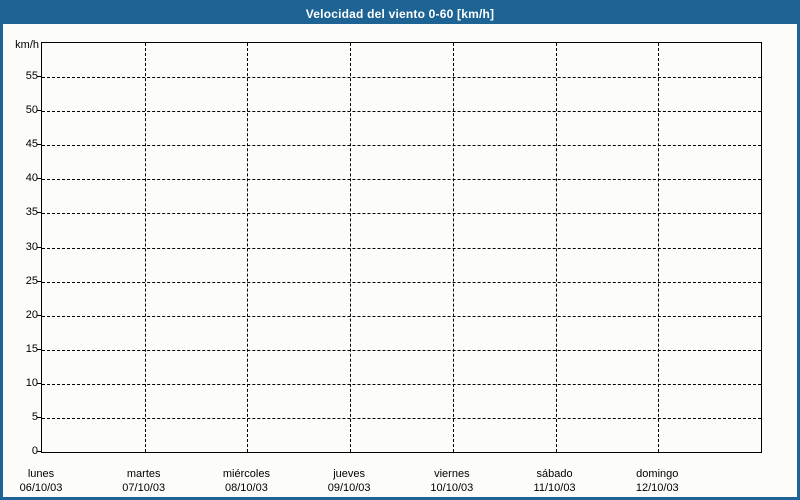 This screenshot has width=800, height=500. What do you see at coordinates (452, 481) in the screenshot?
I see `x-category-label: viernes 10/10/03` at bounding box center [452, 481].